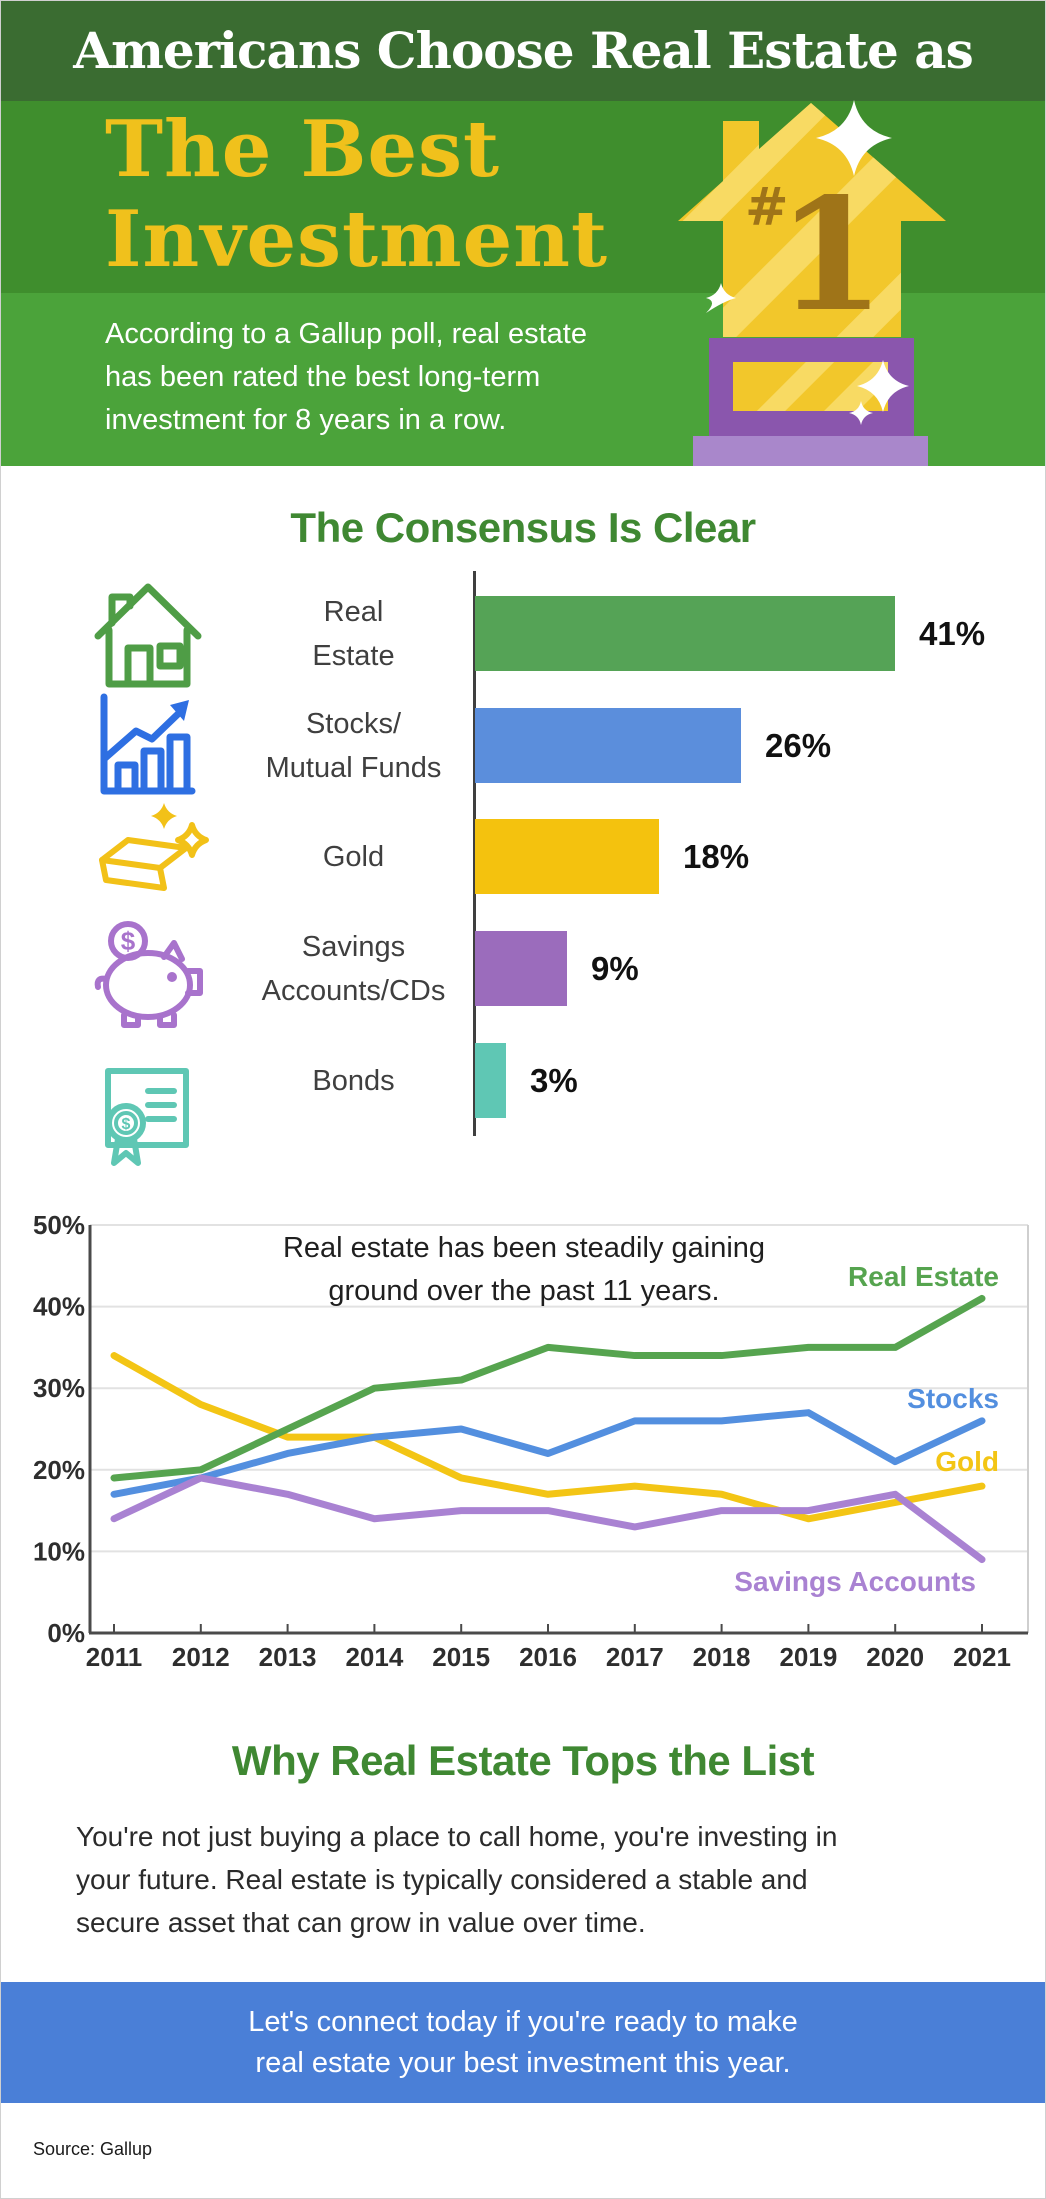 The height and width of the screenshot is (2199, 1046). I want to click on stock-chart-icon, so click(148, 744).